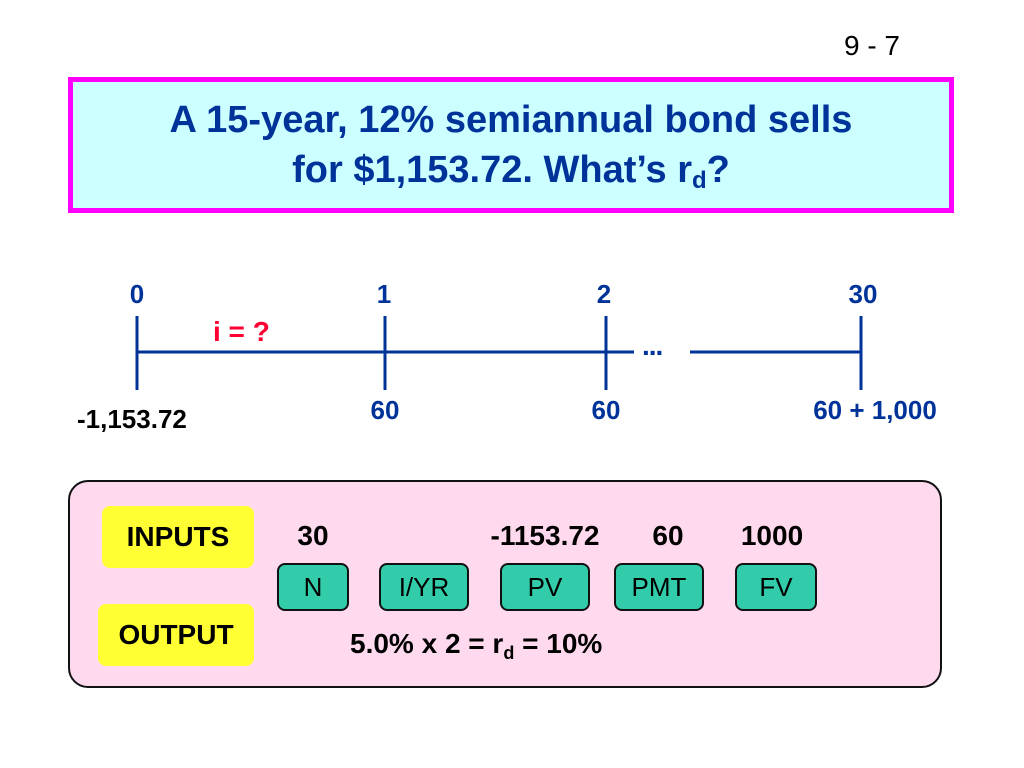 This screenshot has width=1024, height=768. Describe the element at coordinates (558, 643) in the screenshot. I see `result-value: = 10%` at that location.